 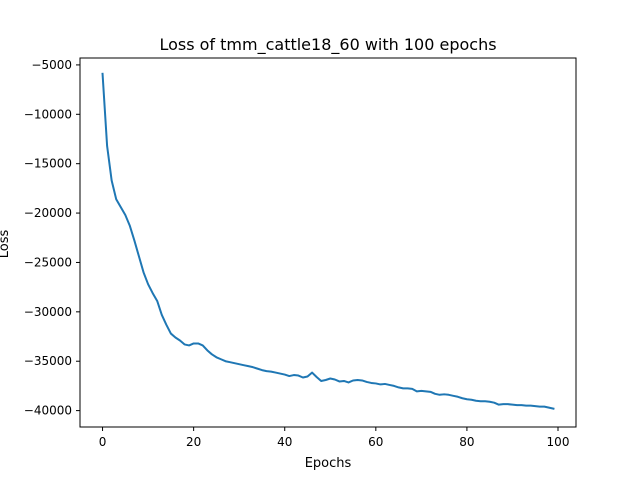 What do you see at coordinates (193, 442) in the screenshot?
I see `x-tick-label: 20` at bounding box center [193, 442].